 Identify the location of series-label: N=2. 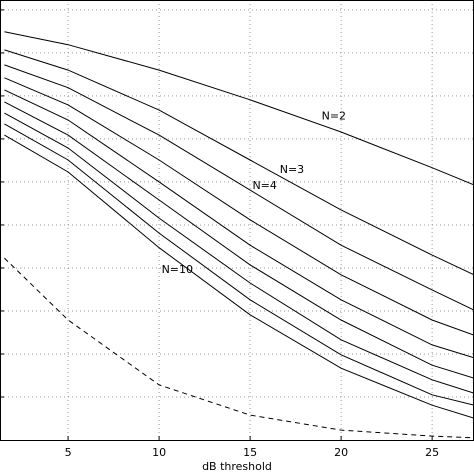
(334, 115).